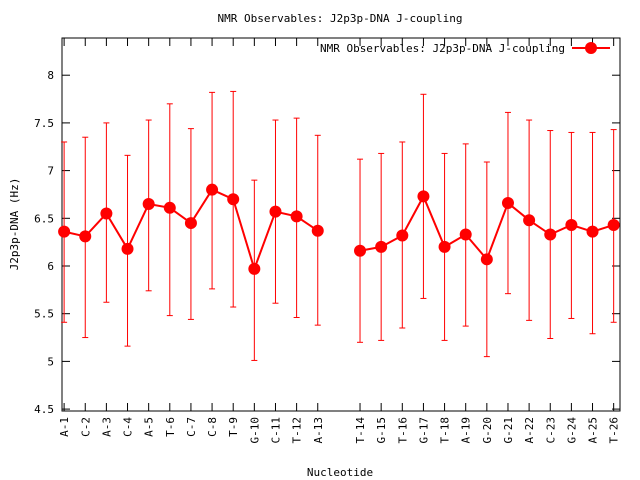 The image size is (640, 480). What do you see at coordinates (614, 430) in the screenshot?
I see `x-tick-label: T-26` at bounding box center [614, 430].